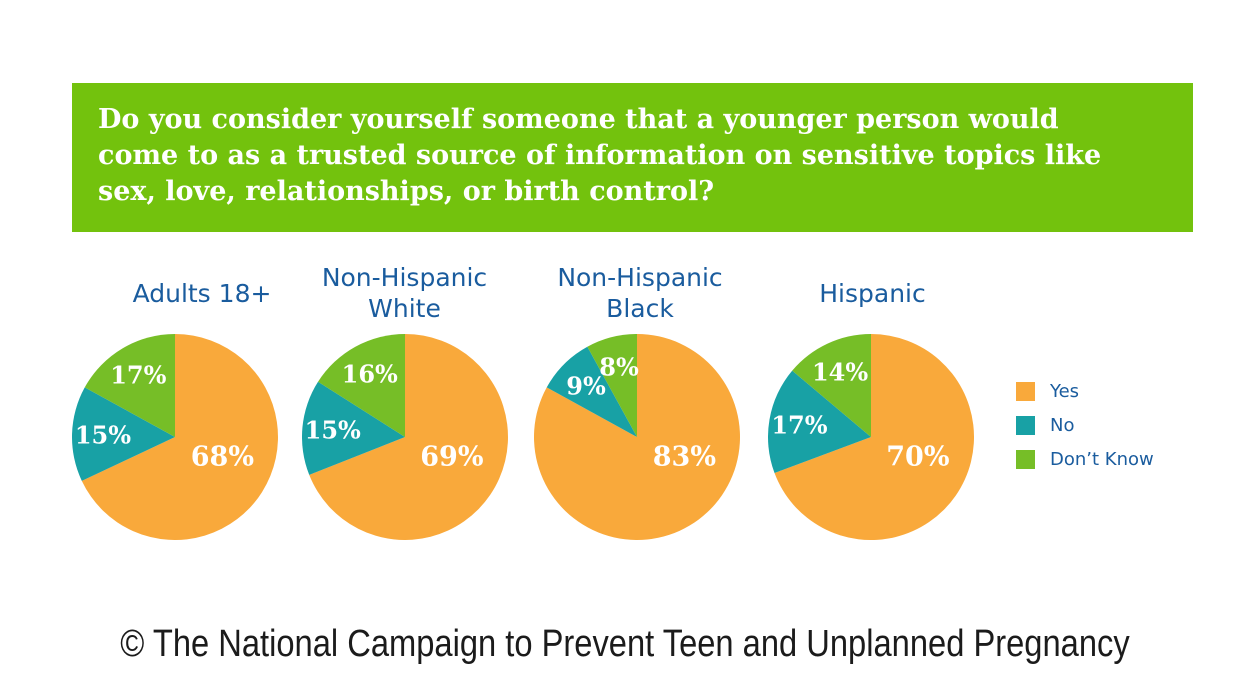 This screenshot has width=1250, height=700. What do you see at coordinates (1085, 391) in the screenshot?
I see `legend-item-yes: Yes` at bounding box center [1085, 391].